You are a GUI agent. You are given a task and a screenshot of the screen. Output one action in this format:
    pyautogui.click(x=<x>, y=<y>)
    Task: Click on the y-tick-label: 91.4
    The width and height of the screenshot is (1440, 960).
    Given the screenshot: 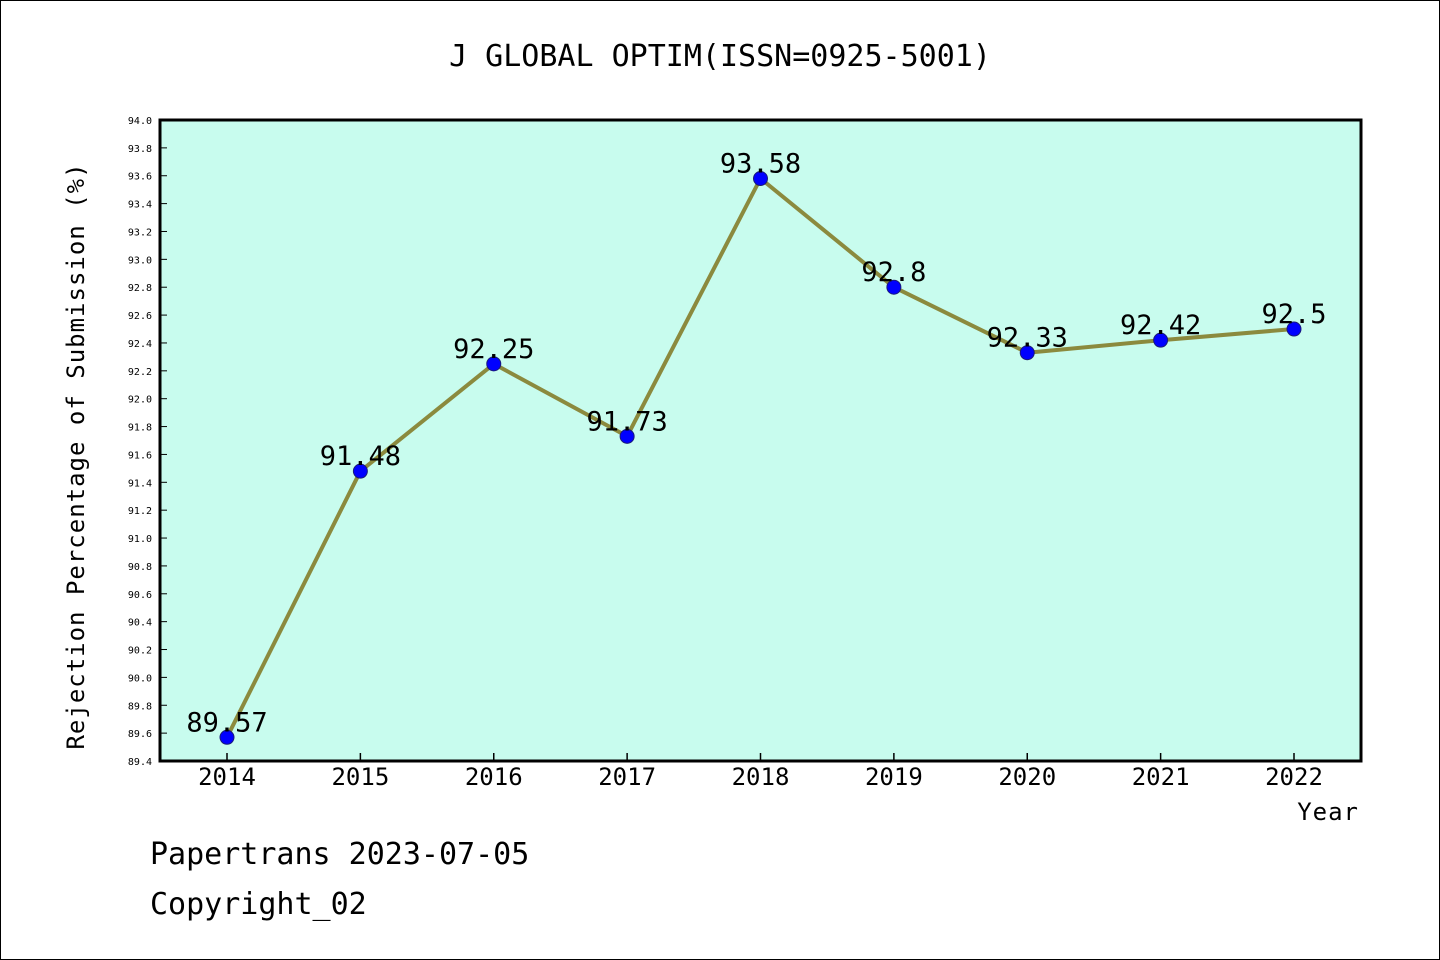 What is the action you would take?
    pyautogui.click(x=140, y=483)
    